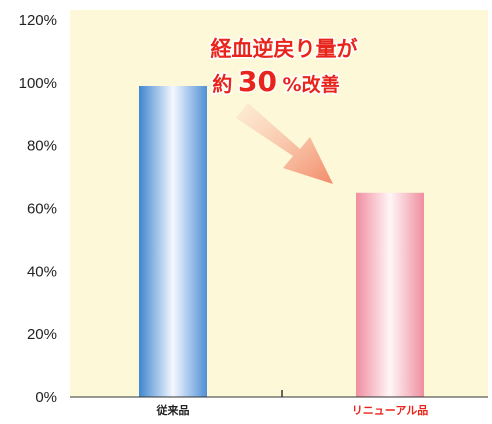 This screenshot has height=424, width=492. What do you see at coordinates (173, 410) in the screenshot?
I see `category-label-old: 従来品` at bounding box center [173, 410].